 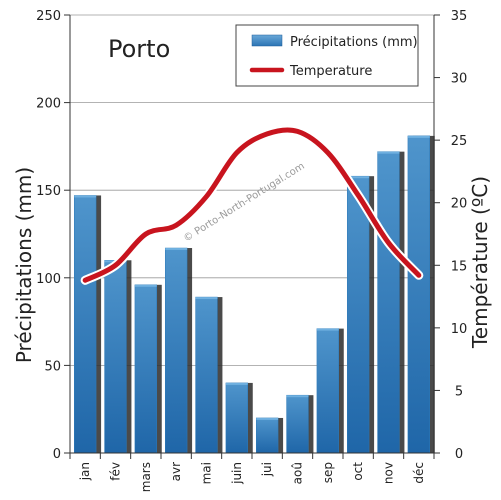 I want to click on y2-tick-label: 35, so click(x=459, y=16).